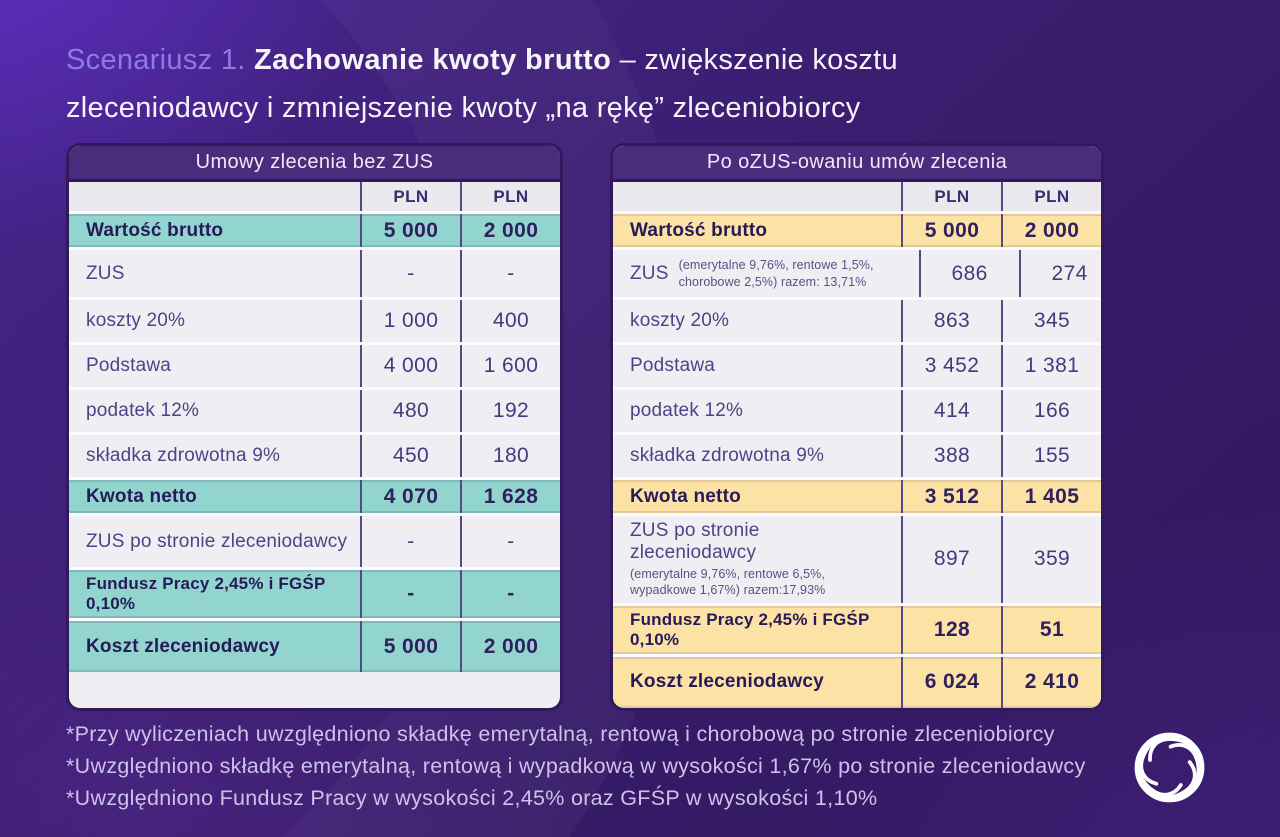 The height and width of the screenshot is (837, 1280). I want to click on value-cell: 359, so click(1051, 559).